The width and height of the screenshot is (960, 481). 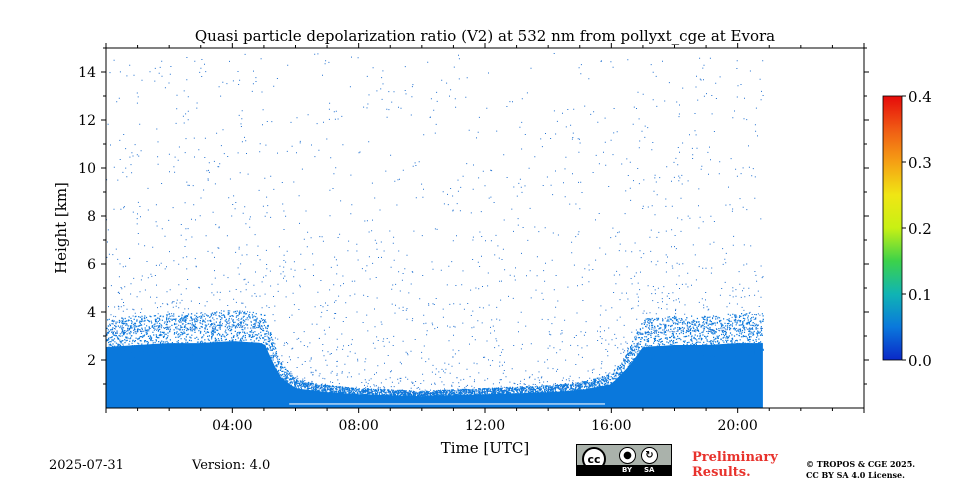 I want to click on x-tick-label: 16:00, so click(x=611, y=426).